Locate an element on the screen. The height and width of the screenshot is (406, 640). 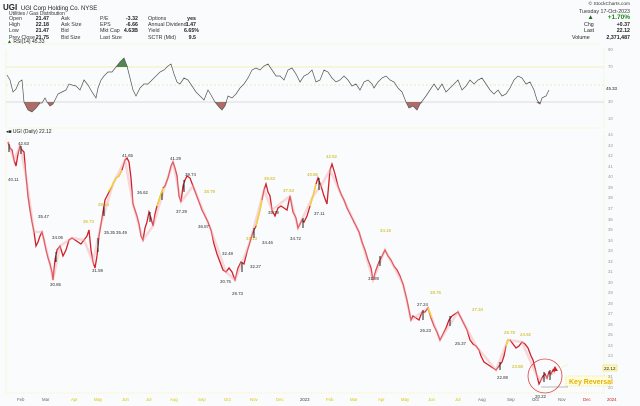
svg-text: 27.34 is located at coordinates (478, 309).